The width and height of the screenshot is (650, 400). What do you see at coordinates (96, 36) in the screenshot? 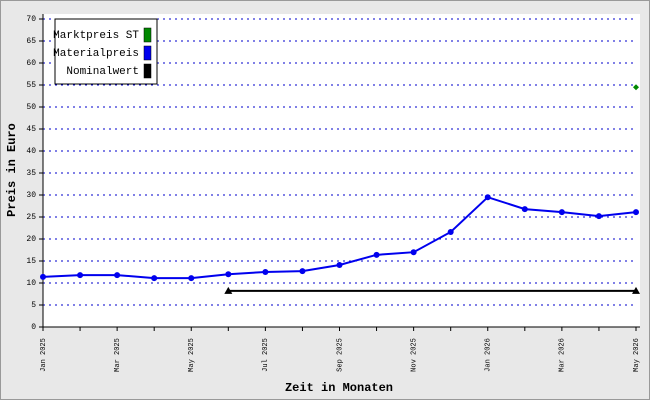
I see `legend-label: Marktpreis ST` at bounding box center [96, 36].